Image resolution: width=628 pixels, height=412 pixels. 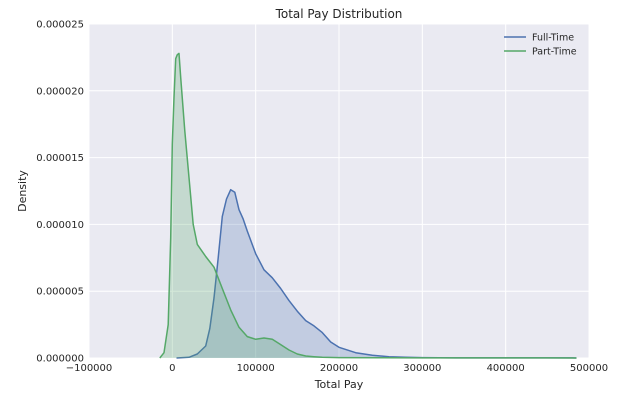 I want to click on legend: Full-Time Part-Time, so click(x=540, y=45).